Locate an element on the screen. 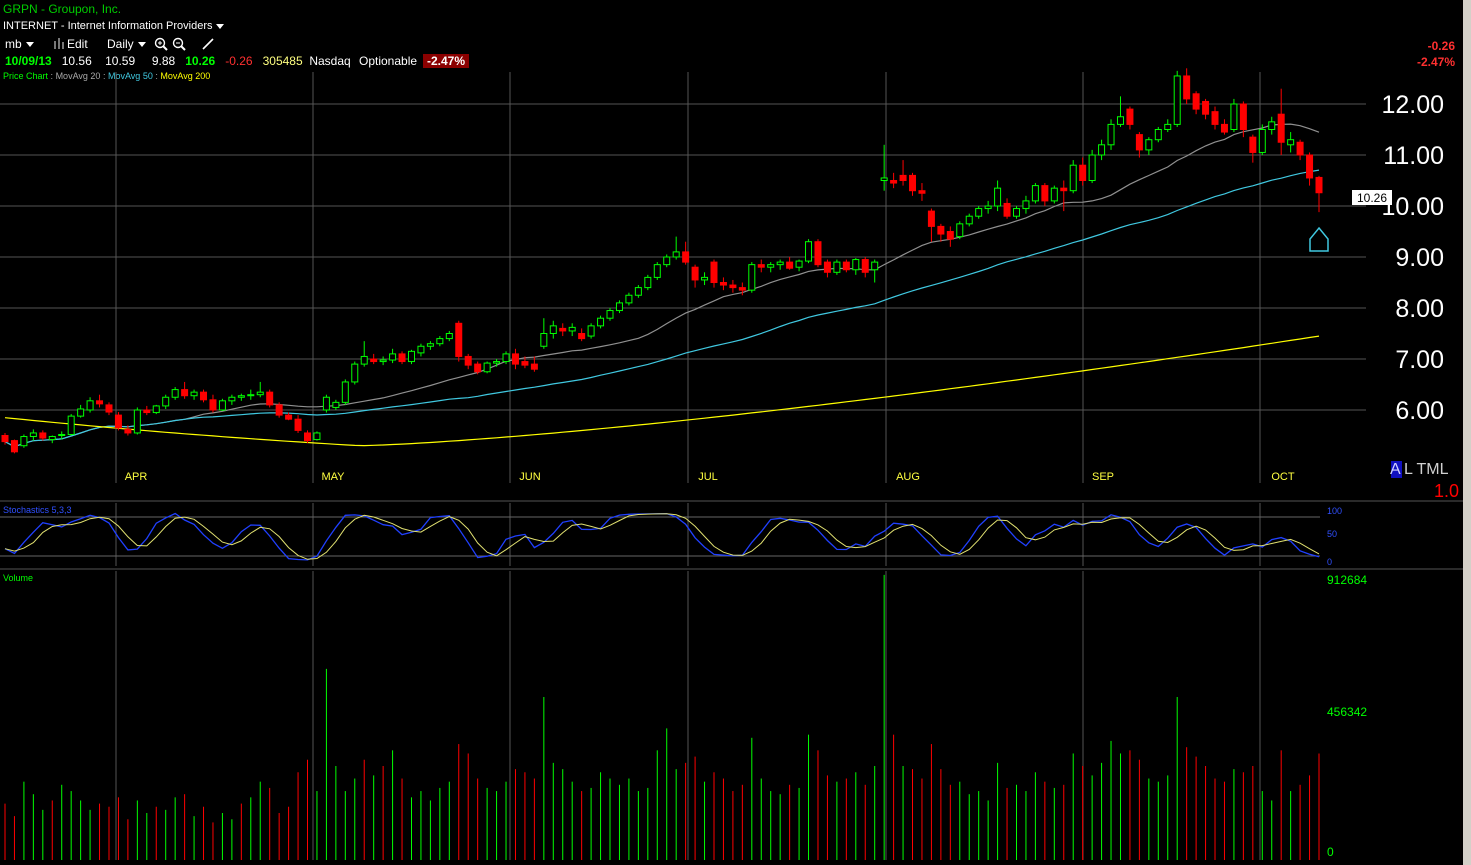 The height and width of the screenshot is (865, 1471). right-pct: -2.47% is located at coordinates (1435, 62).